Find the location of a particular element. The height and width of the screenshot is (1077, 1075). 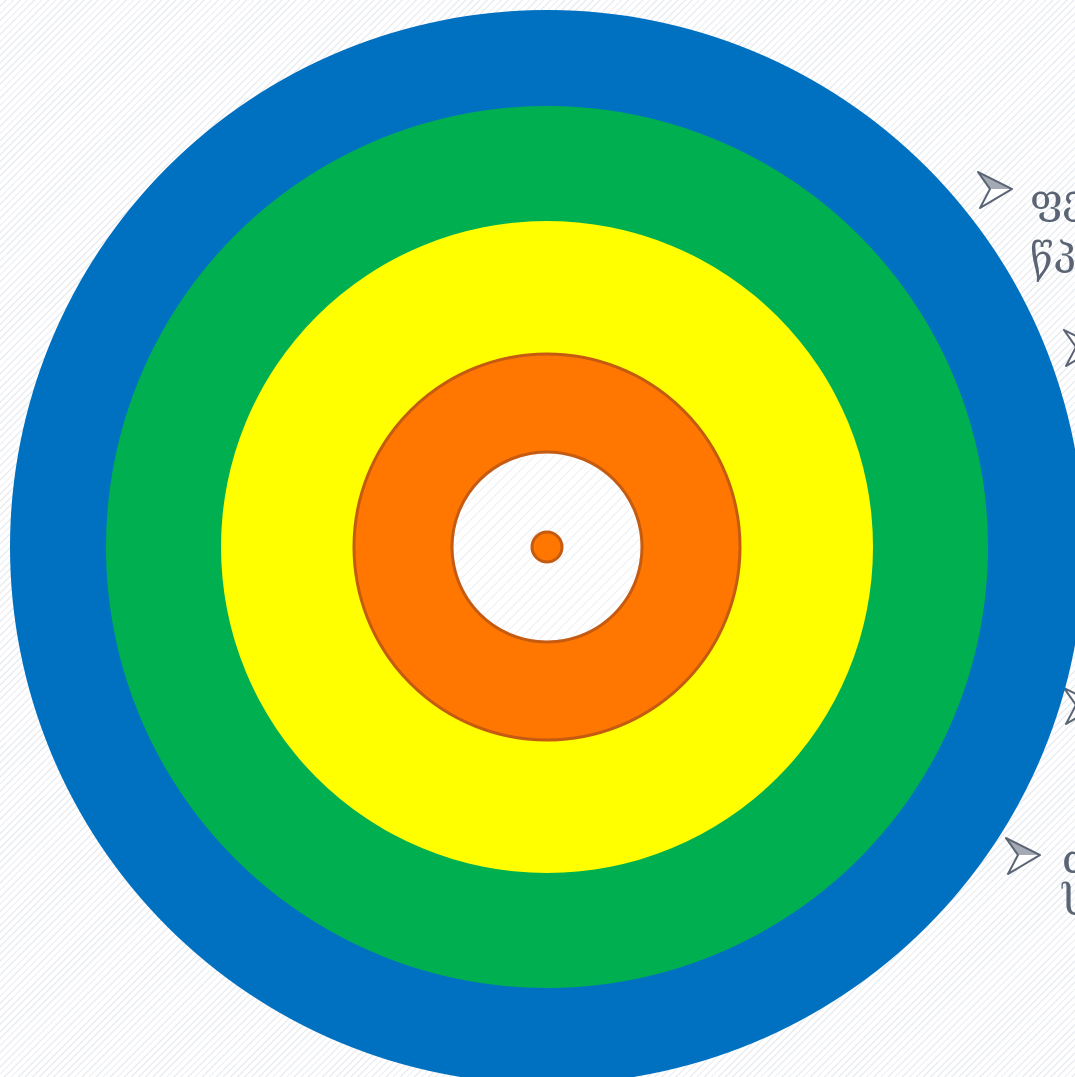

bullseye-dot is located at coordinates (547, 547).